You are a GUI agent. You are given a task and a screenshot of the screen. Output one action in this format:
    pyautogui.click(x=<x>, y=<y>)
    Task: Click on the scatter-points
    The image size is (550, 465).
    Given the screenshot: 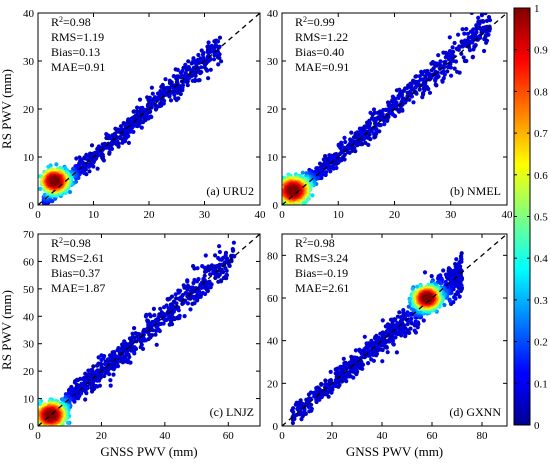 What is the action you would take?
    pyautogui.click(x=377, y=338)
    